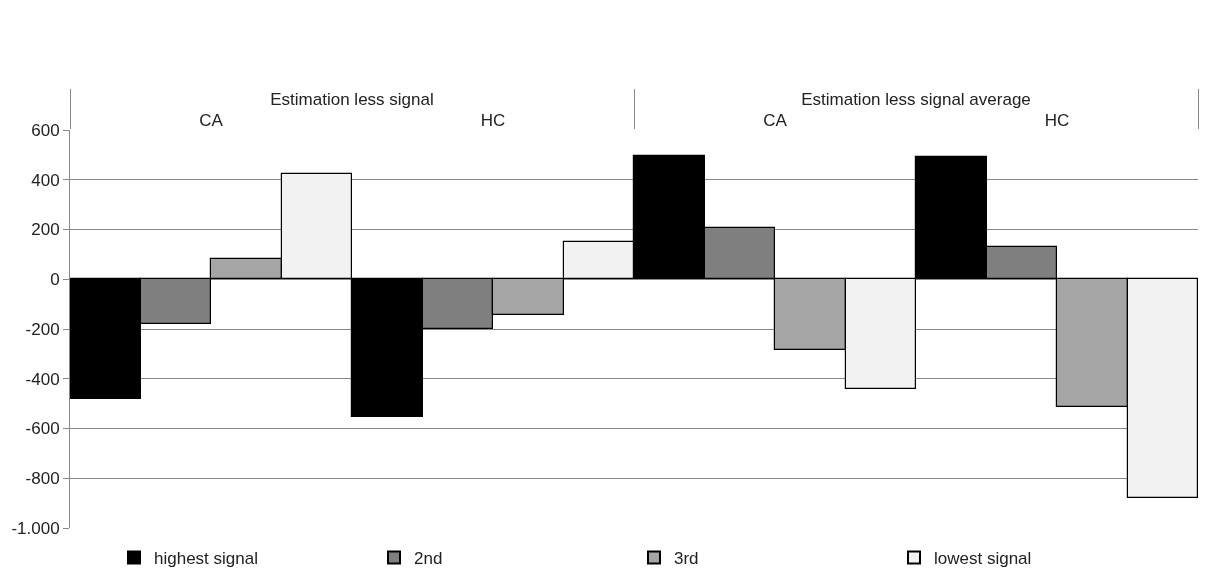 This screenshot has height=588, width=1208. Describe the element at coordinates (45, 230) in the screenshot. I see `y-tick-label: 200` at that location.